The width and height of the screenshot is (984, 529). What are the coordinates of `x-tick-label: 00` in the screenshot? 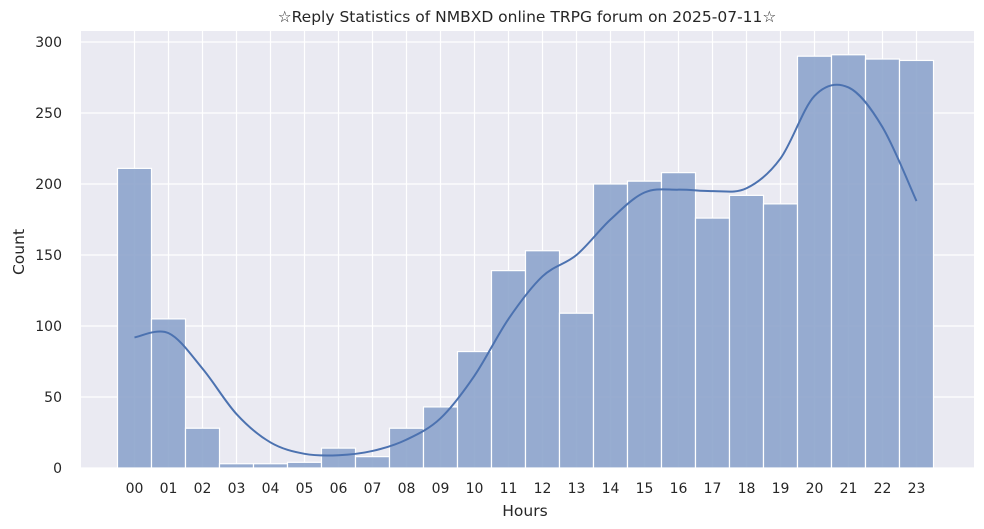 It's located at (135, 489).